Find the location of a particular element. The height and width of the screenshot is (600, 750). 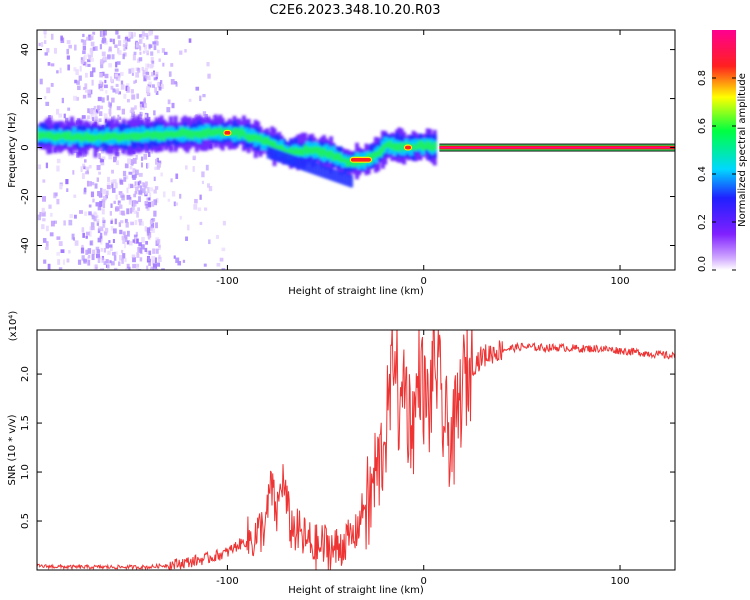

colorbar-tick-label: 0.0 is located at coordinates (702, 264).